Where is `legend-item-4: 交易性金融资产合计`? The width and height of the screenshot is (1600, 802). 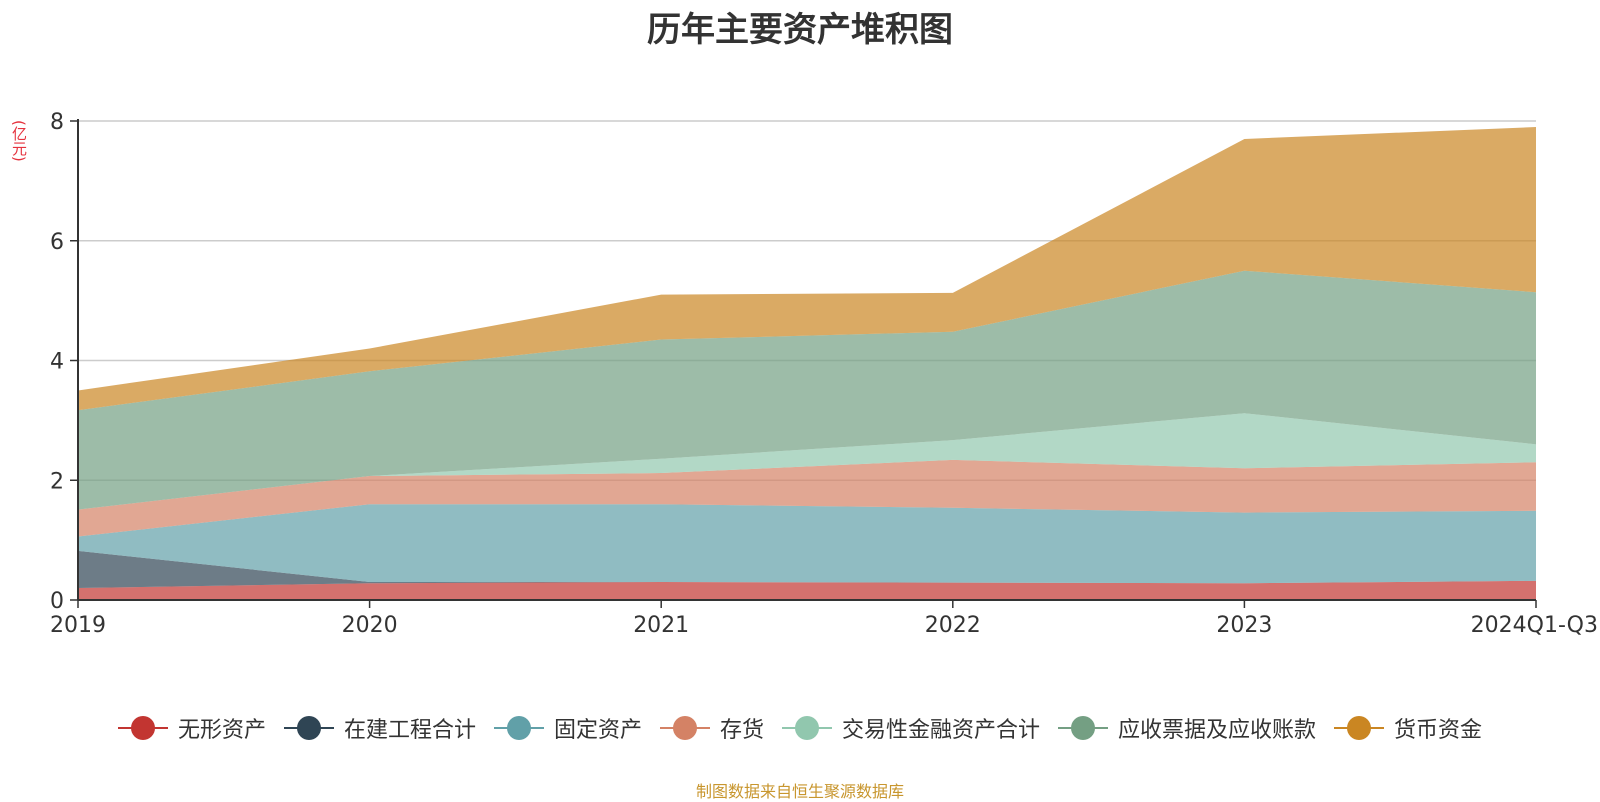 legend-item-4: 交易性金融资产合计 is located at coordinates (911, 728).